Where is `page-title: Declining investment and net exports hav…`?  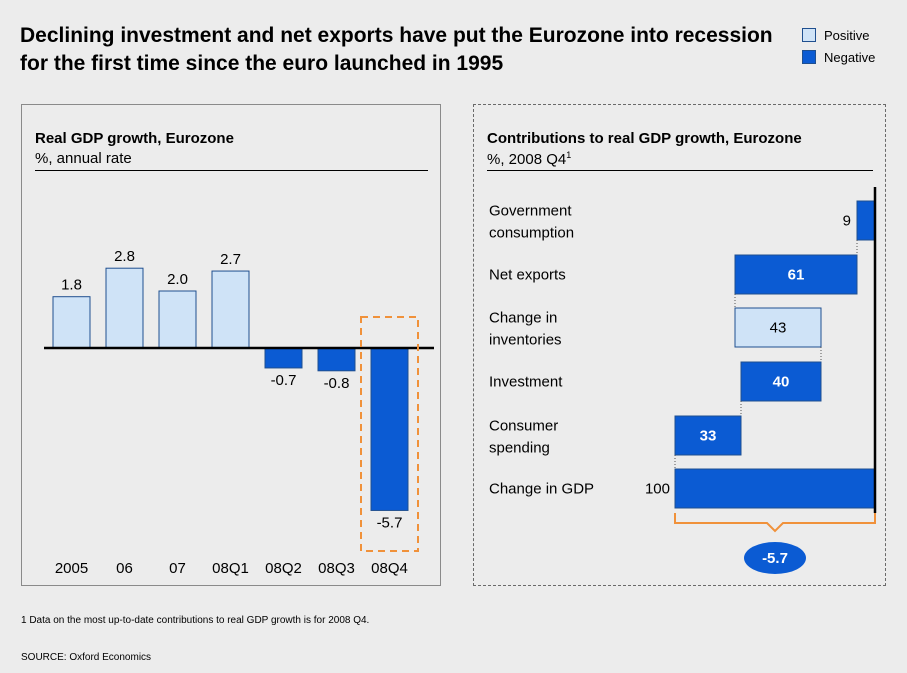 page-title: Declining investment and net exports hav… is located at coordinates (405, 50).